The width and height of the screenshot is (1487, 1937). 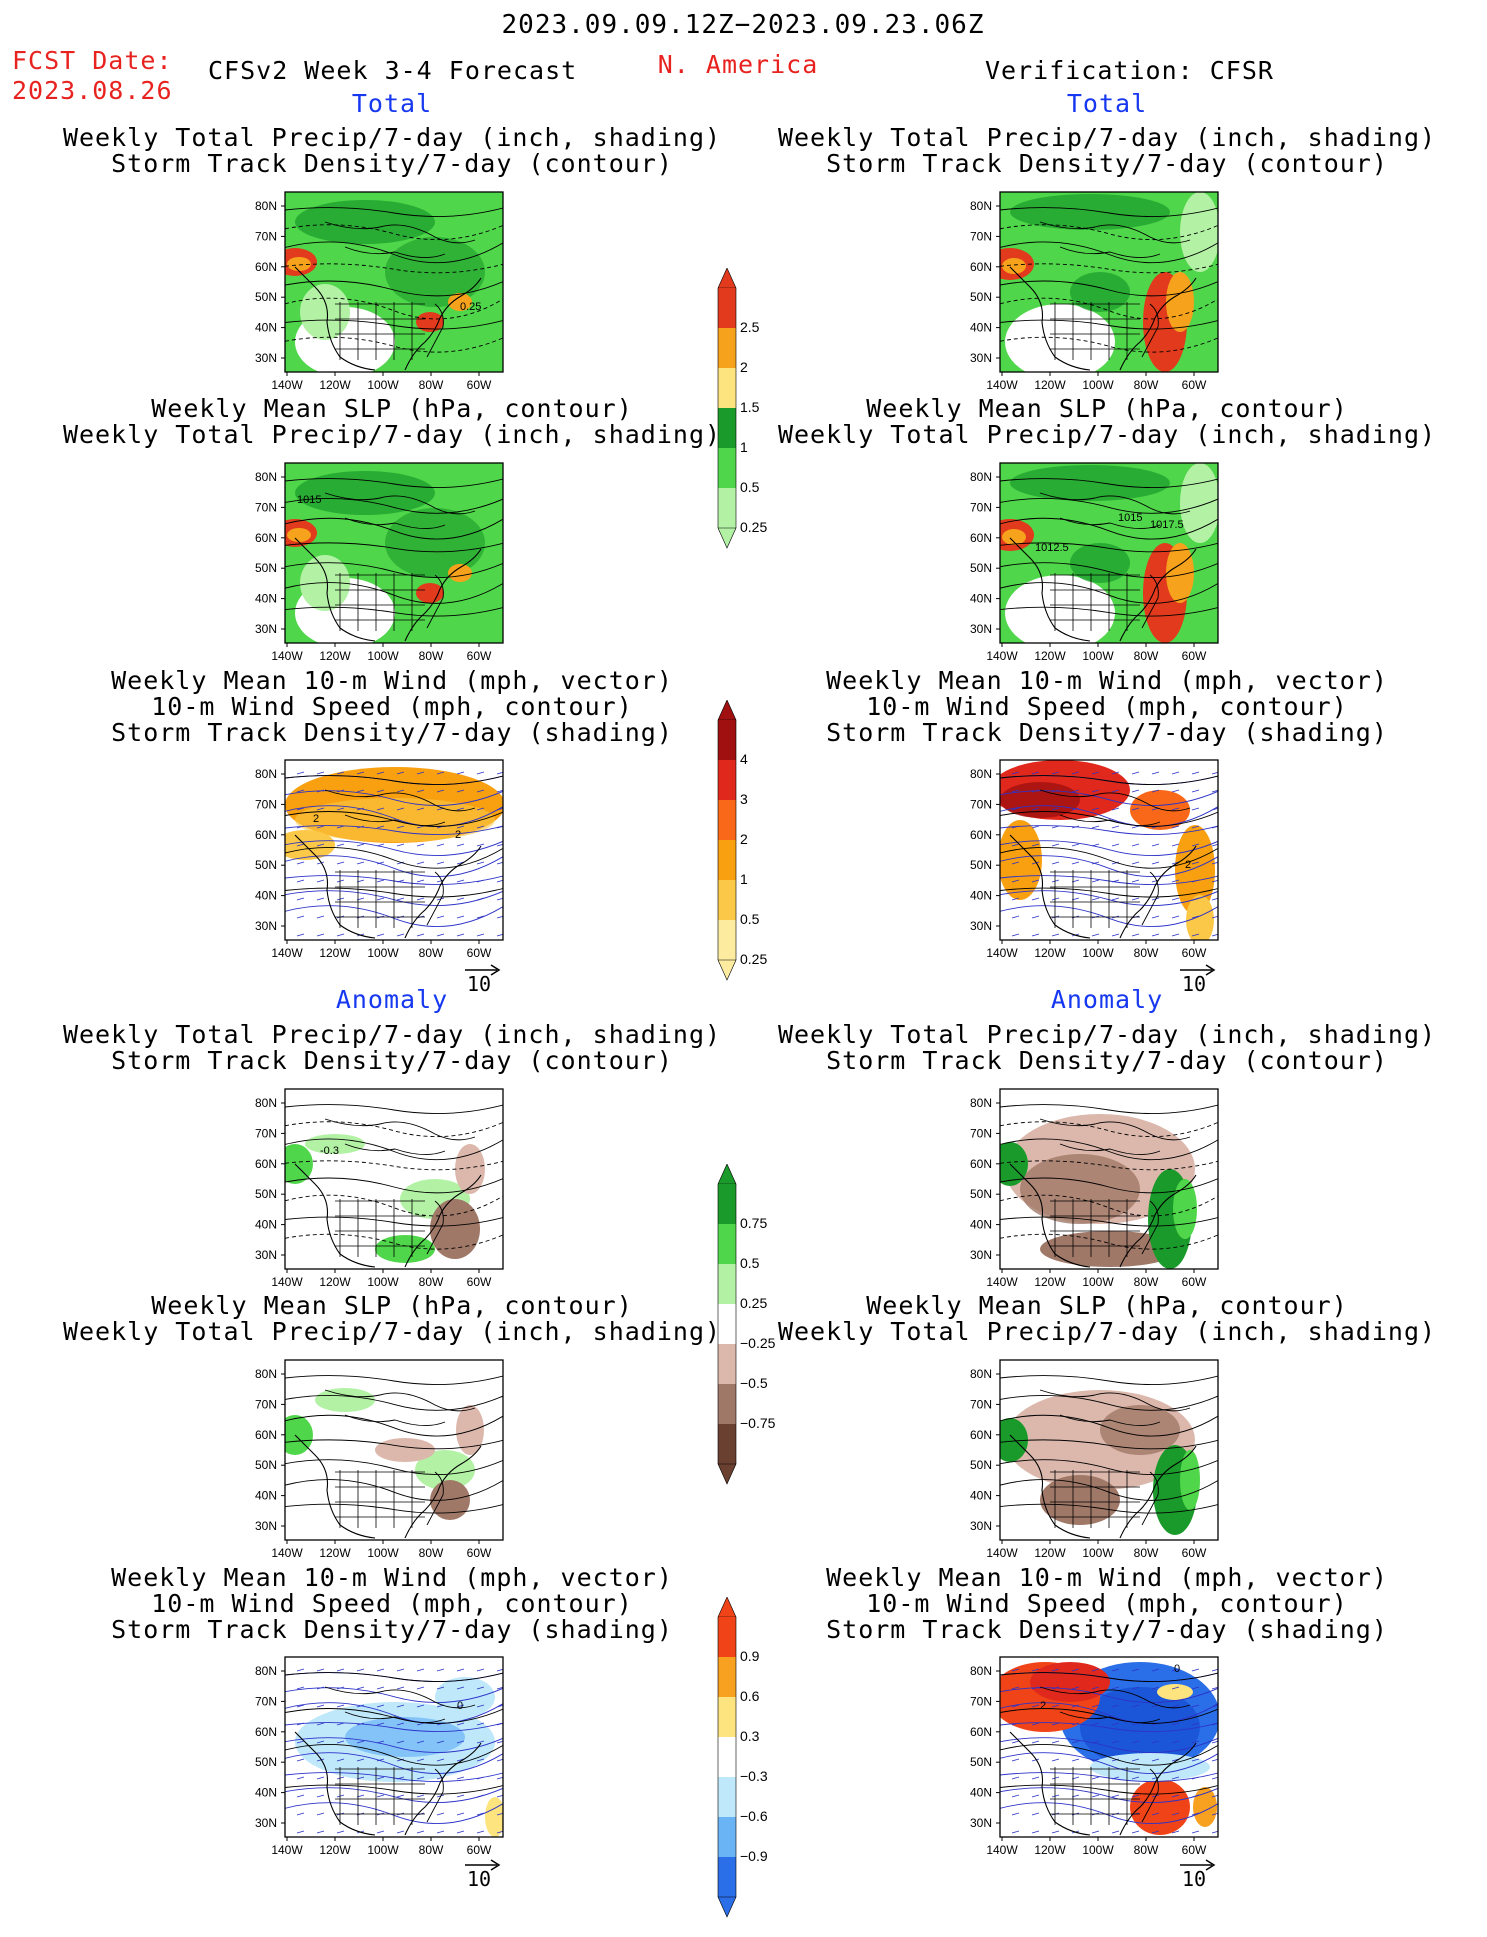 I want to click on colorbar-label: 1, so click(x=744, y=879).